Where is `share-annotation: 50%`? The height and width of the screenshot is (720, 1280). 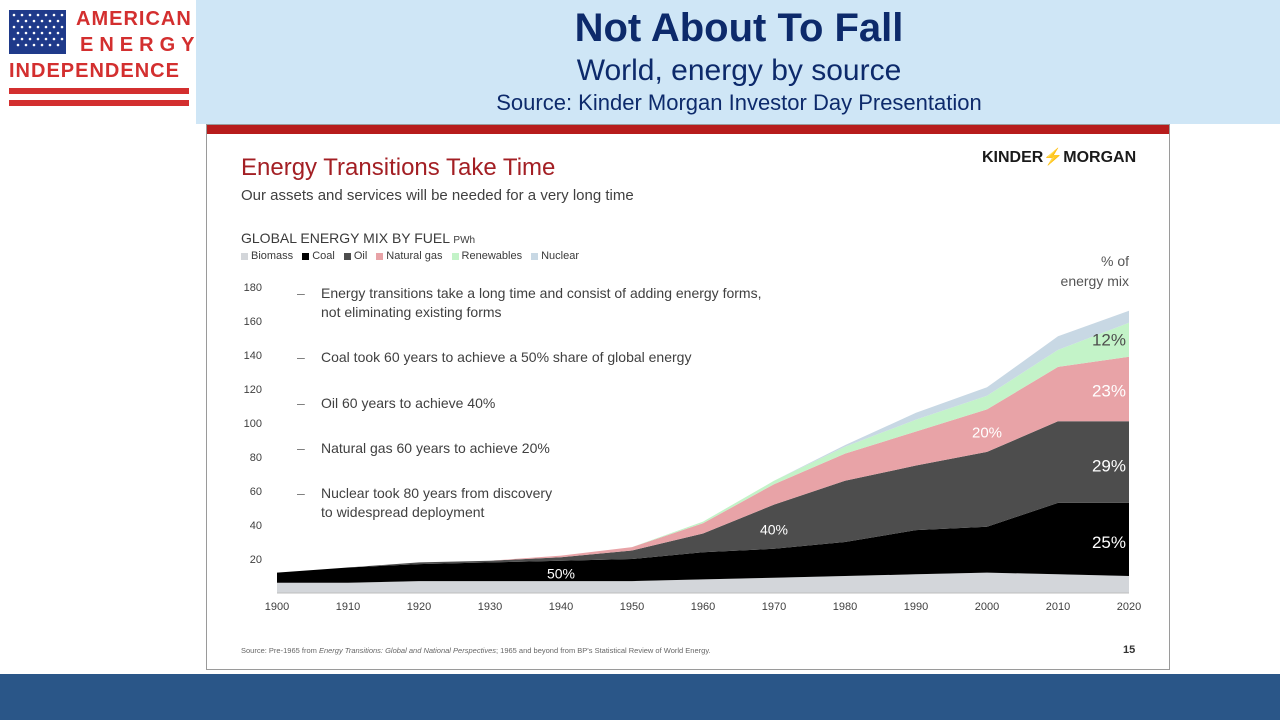 share-annotation: 50% is located at coordinates (561, 574).